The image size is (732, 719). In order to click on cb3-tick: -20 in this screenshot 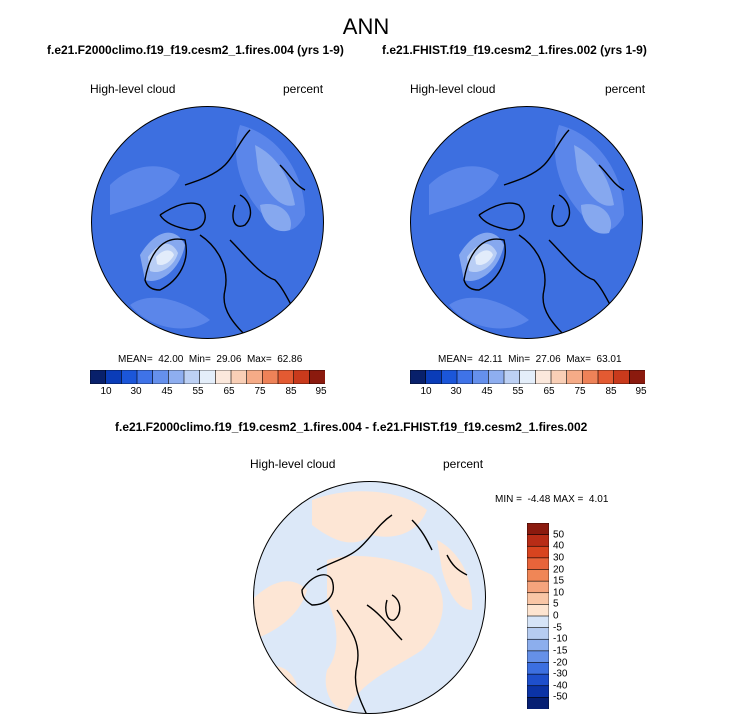, I will do `click(560, 662)`.